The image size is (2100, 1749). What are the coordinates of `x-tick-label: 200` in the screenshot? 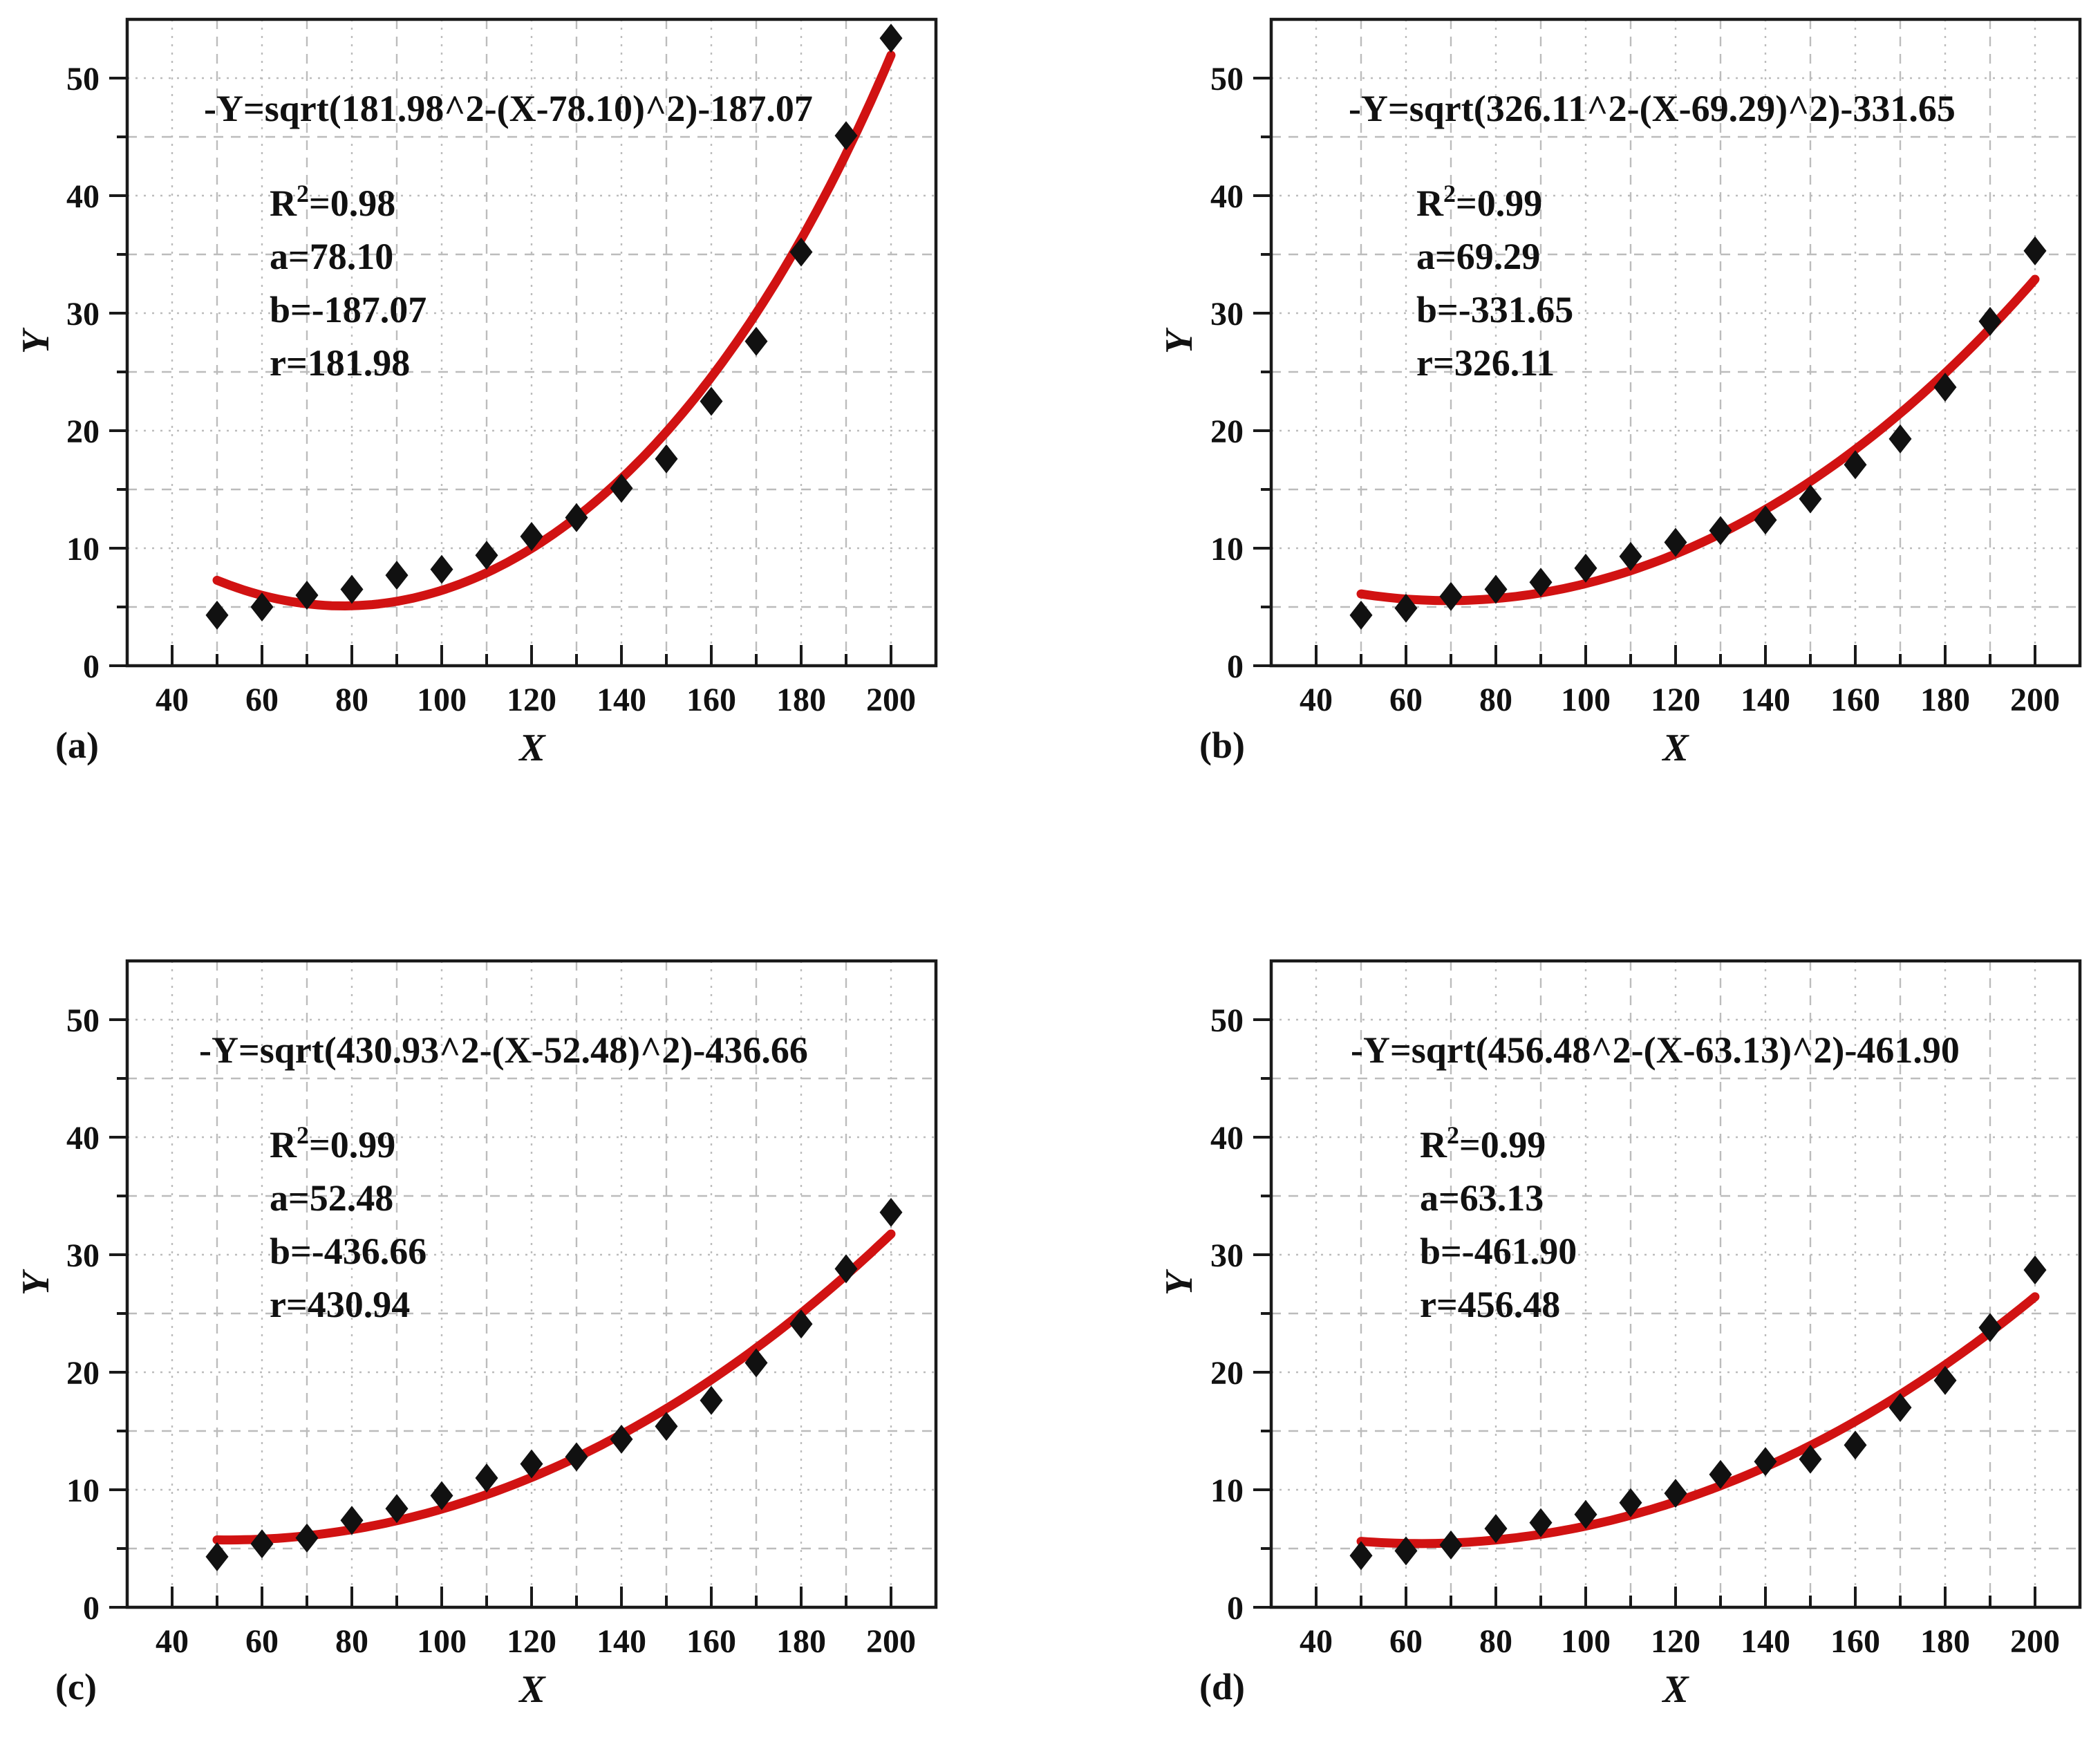 It's located at (891, 700).